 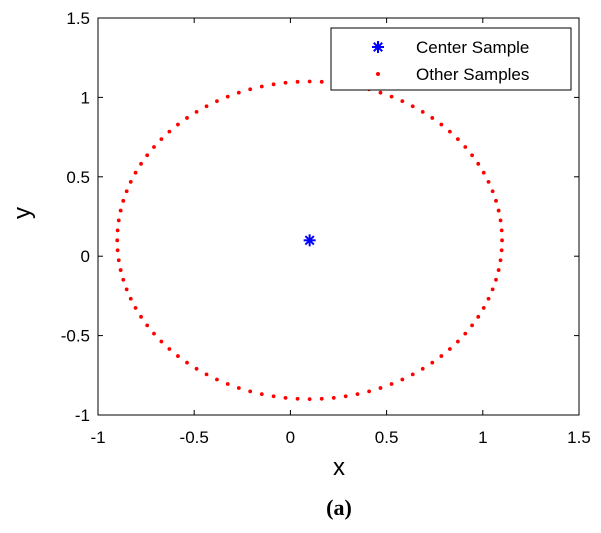 I want to click on x-tick-label: 1.5, so click(x=579, y=437).